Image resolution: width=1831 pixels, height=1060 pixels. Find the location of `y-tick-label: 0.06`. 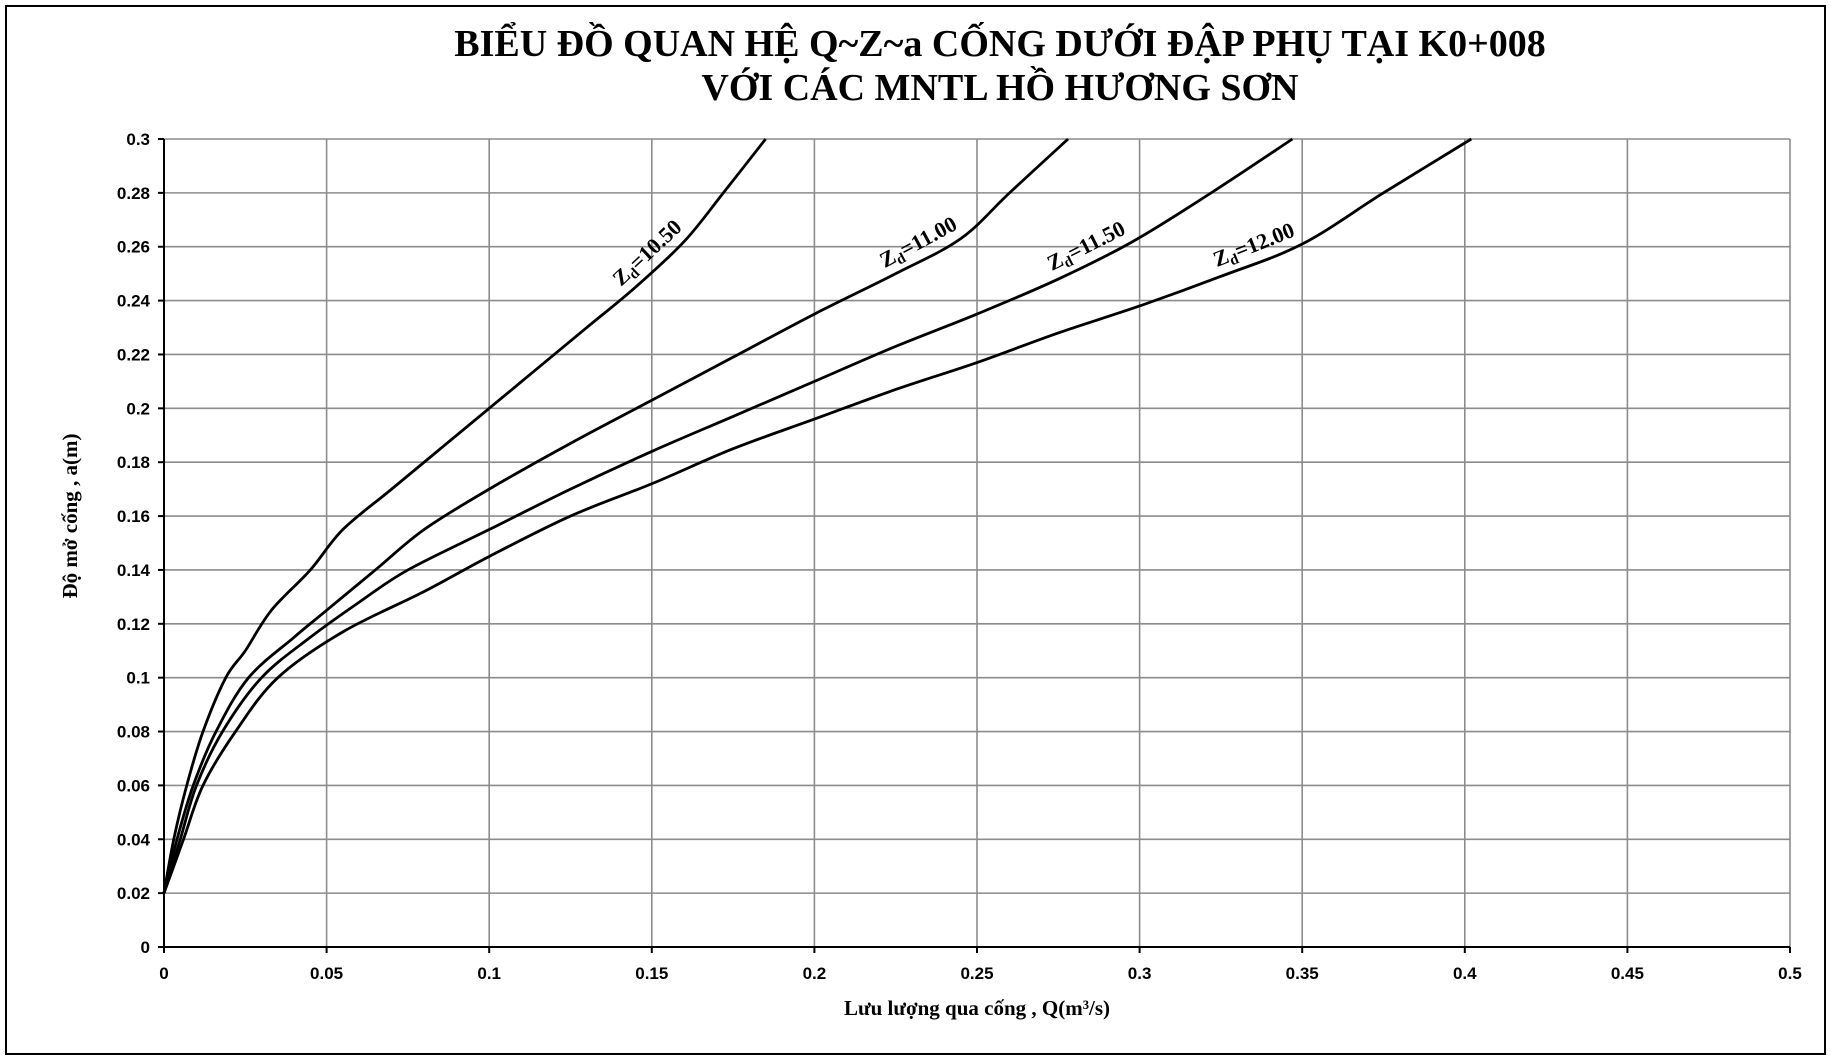

y-tick-label: 0.06 is located at coordinates (133, 785).